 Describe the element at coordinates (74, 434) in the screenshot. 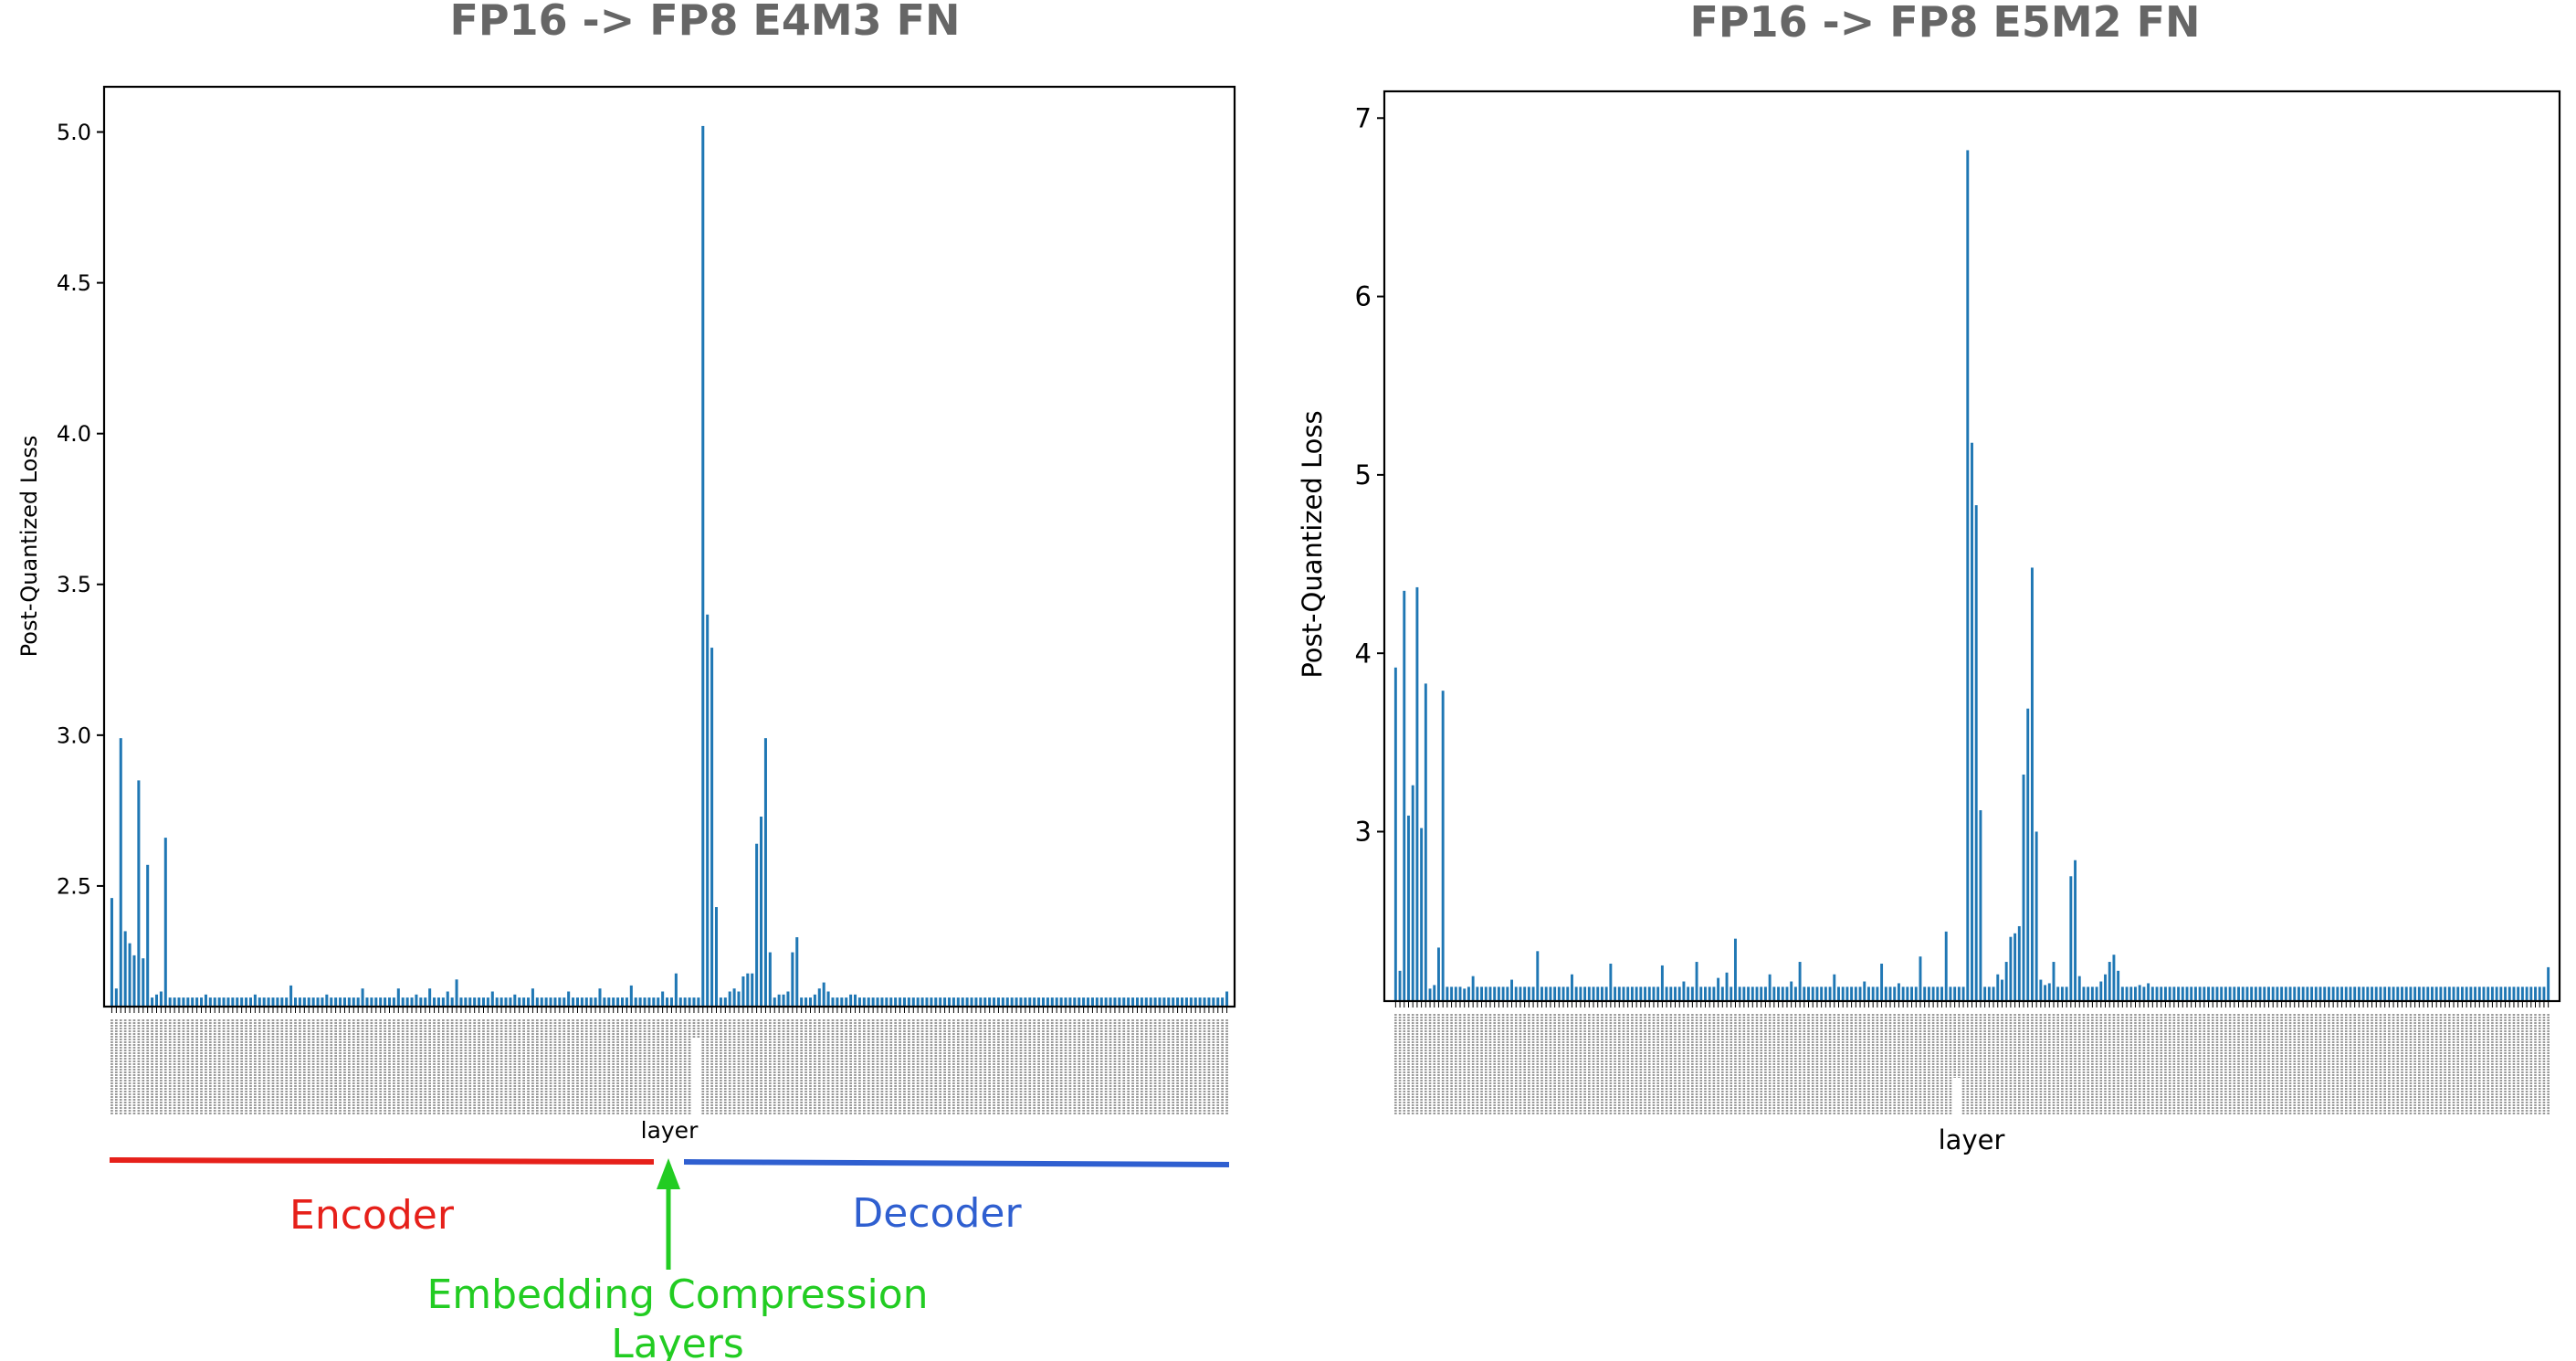

I see `left-y-tick-label: 4.0` at that location.